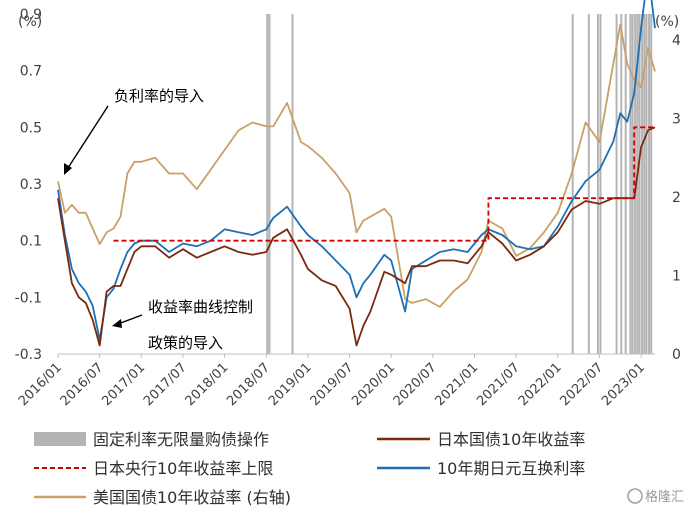 Image resolution: width=699 pixels, height=515 pixels. I want to click on x-tick-label: 2018/01, so click(207, 384).